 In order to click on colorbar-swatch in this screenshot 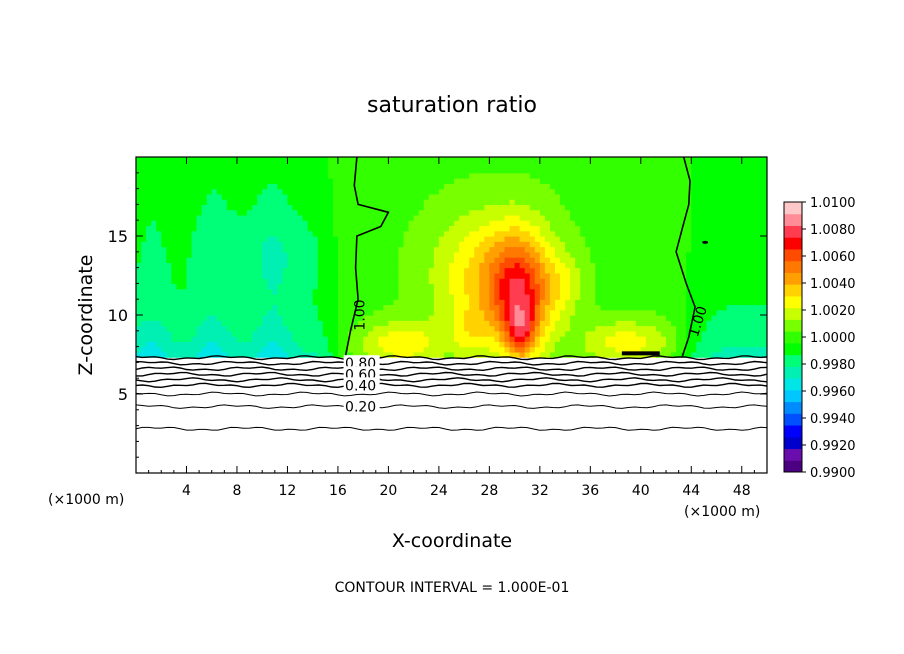, I will do `click(793, 243)`.